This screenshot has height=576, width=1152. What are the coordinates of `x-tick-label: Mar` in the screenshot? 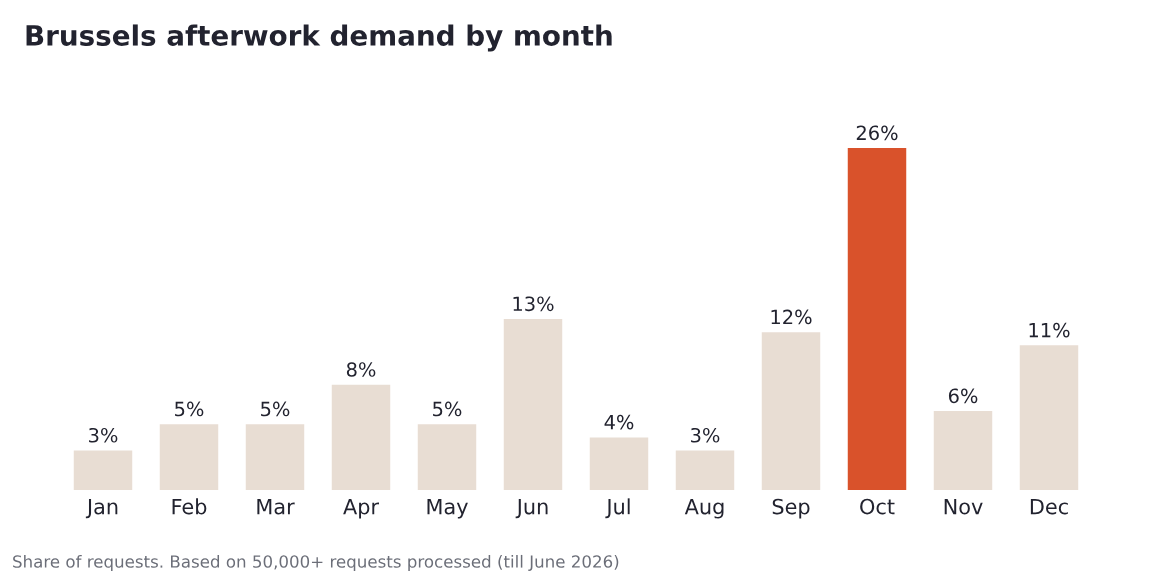 It's located at (276, 506).